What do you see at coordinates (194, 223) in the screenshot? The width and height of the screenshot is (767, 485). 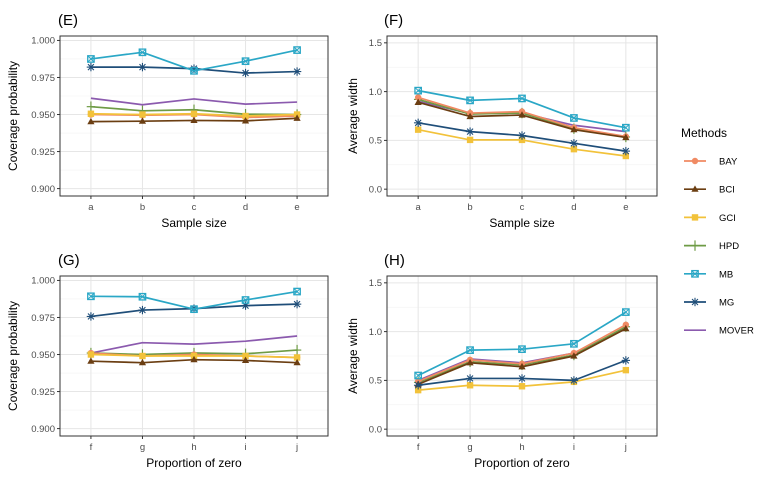 I see `x-axis-title: Sample size` at bounding box center [194, 223].